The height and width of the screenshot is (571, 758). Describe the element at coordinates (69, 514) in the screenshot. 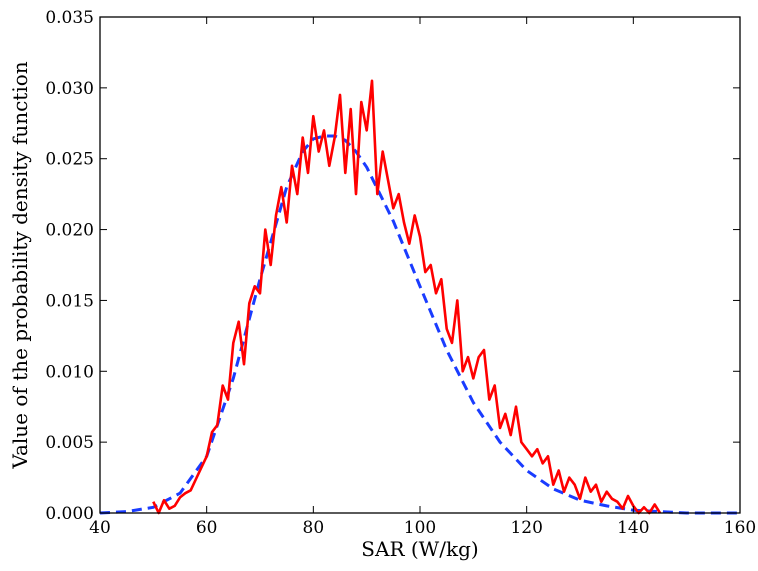

I see `y-tick-label: 0.000` at that location.